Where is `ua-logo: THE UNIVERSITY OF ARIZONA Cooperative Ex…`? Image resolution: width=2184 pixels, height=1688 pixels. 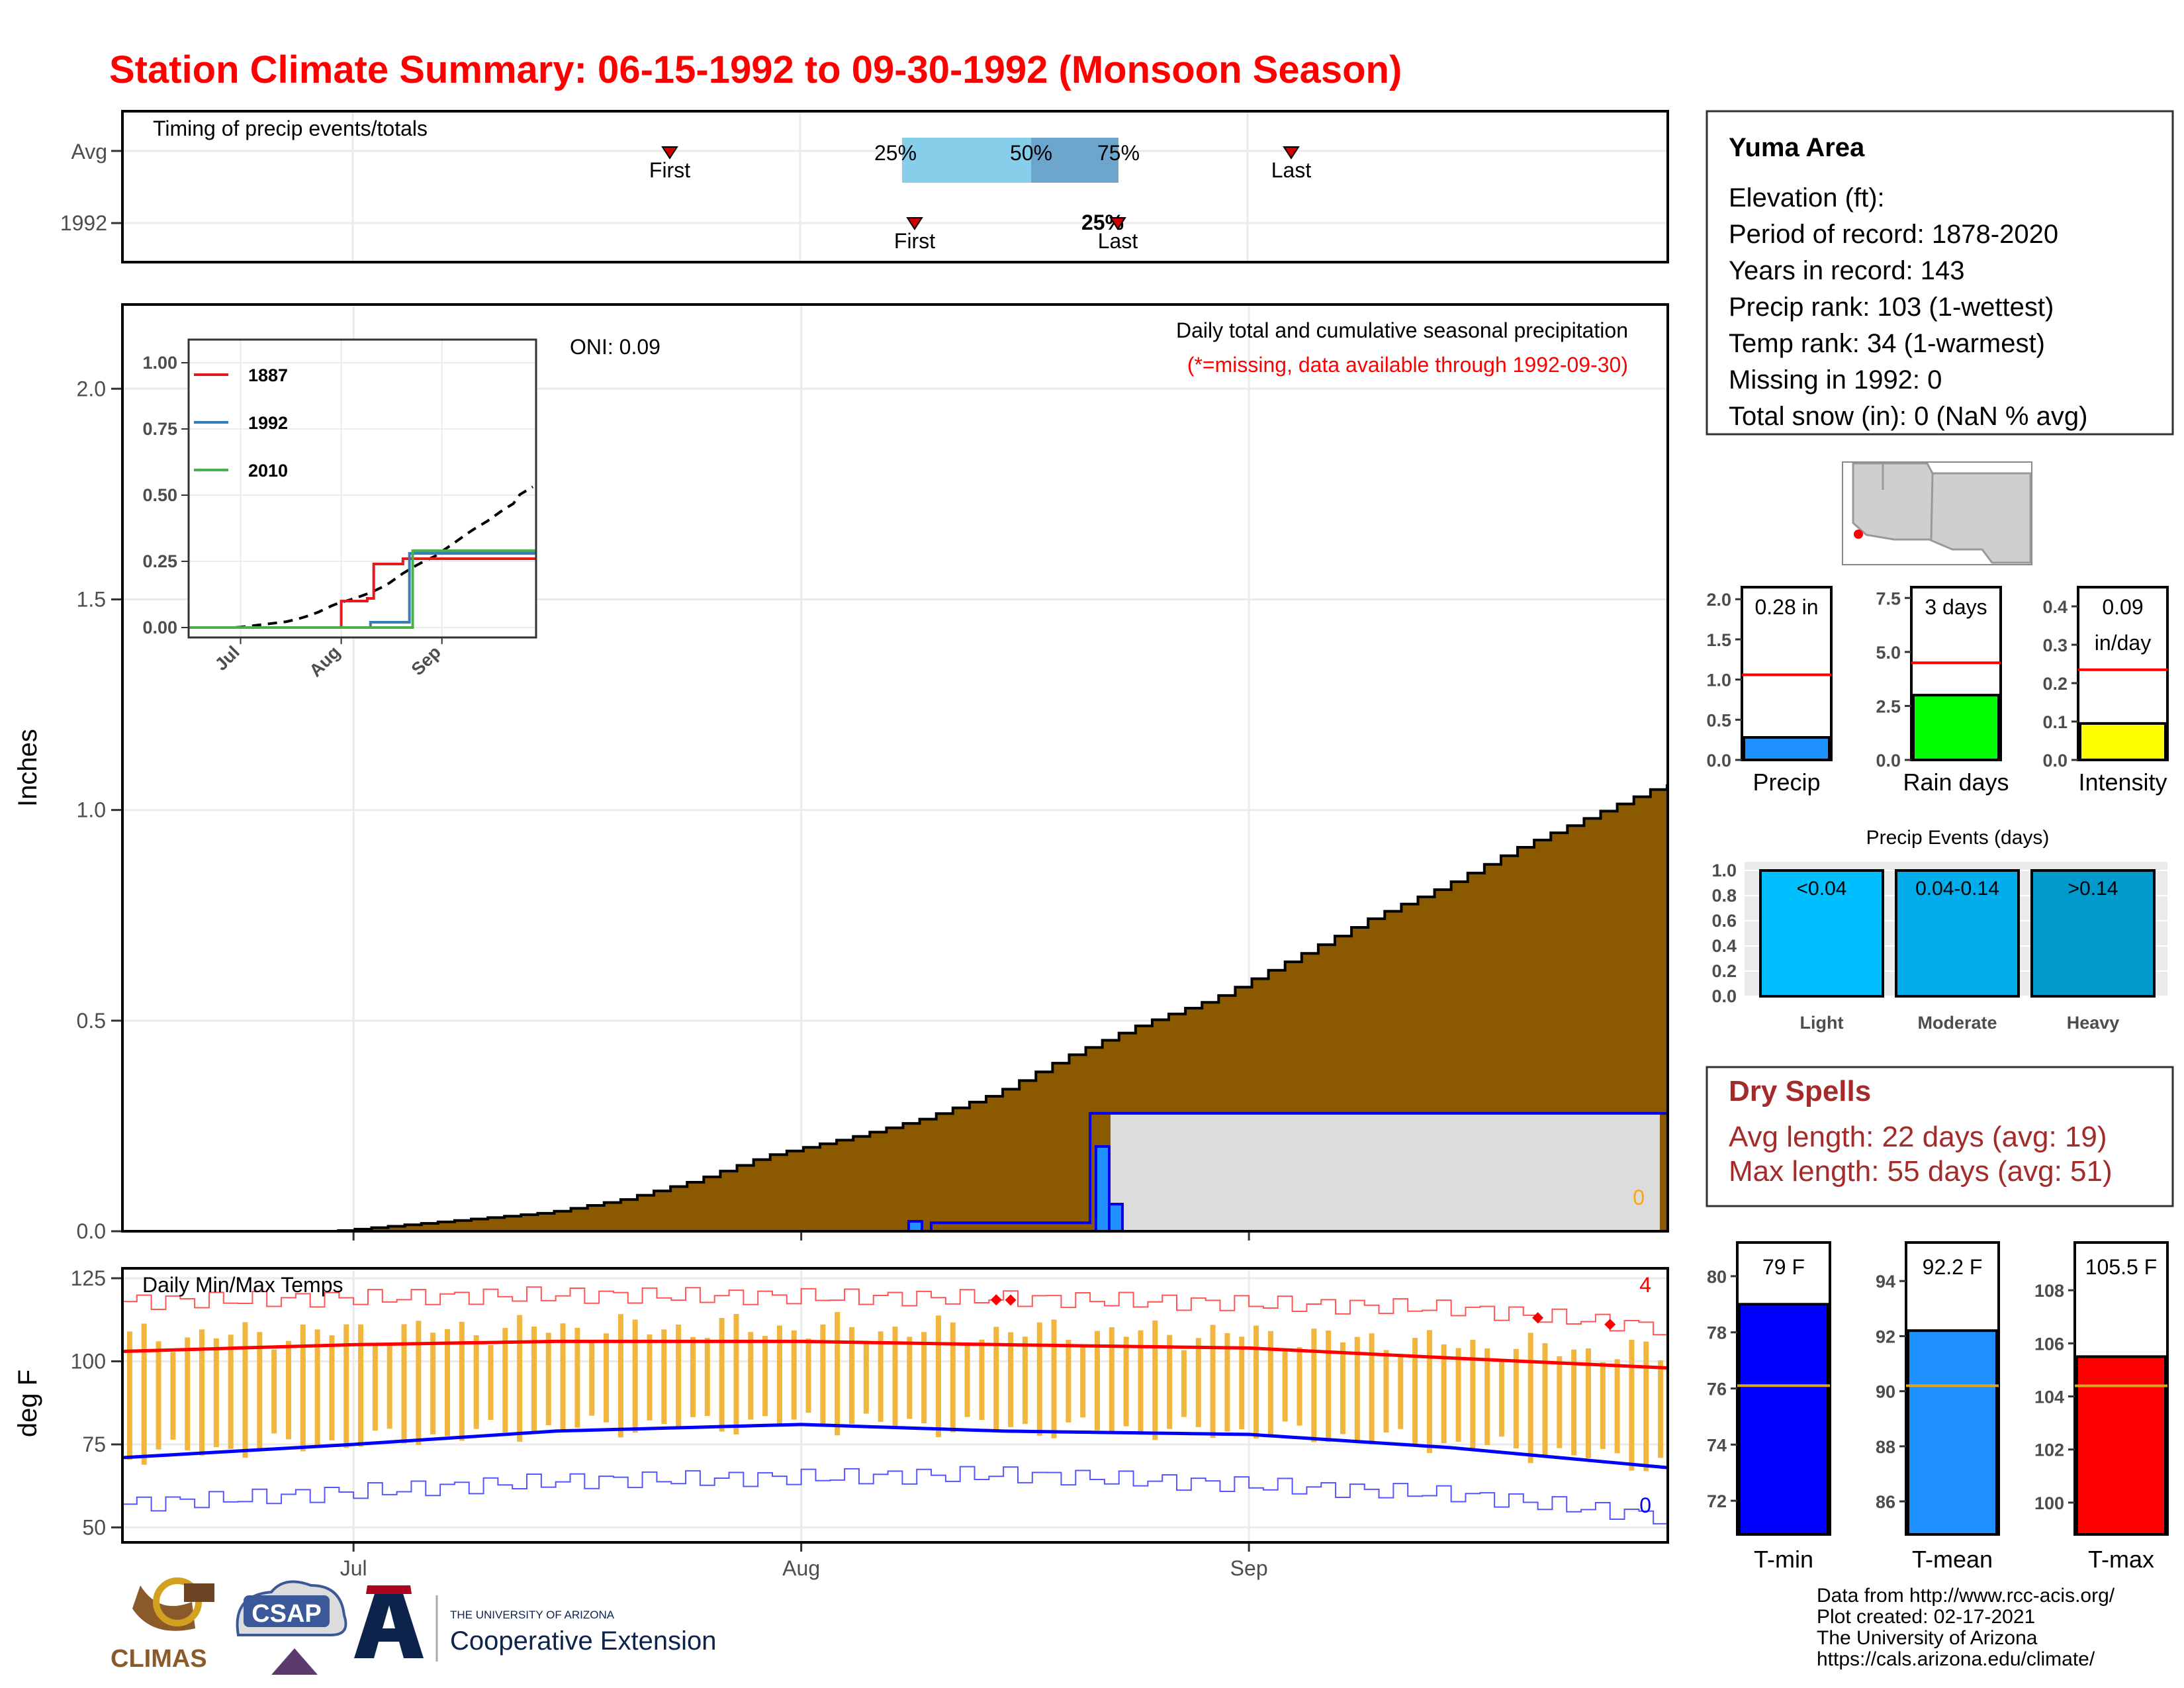 ua-logo: THE UNIVERSITY OF ARIZONA Cooperative Ex… is located at coordinates (535, 1623).